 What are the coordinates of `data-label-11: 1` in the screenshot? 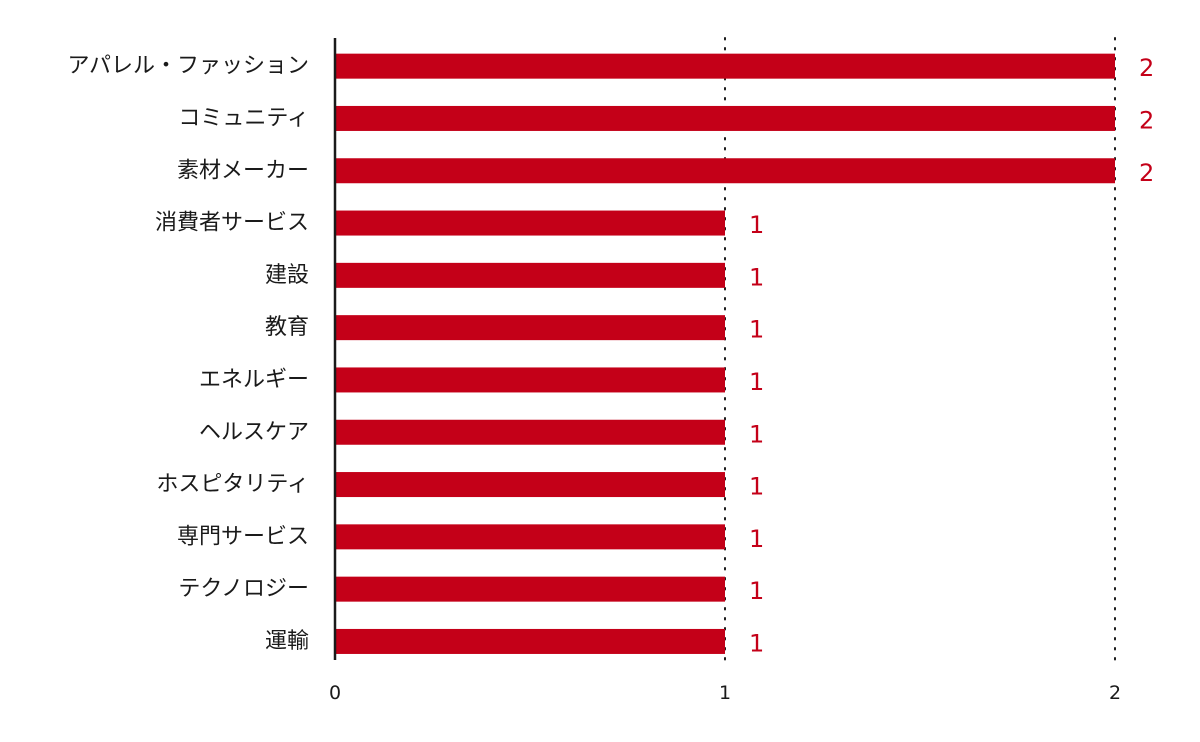 It's located at (756, 643).